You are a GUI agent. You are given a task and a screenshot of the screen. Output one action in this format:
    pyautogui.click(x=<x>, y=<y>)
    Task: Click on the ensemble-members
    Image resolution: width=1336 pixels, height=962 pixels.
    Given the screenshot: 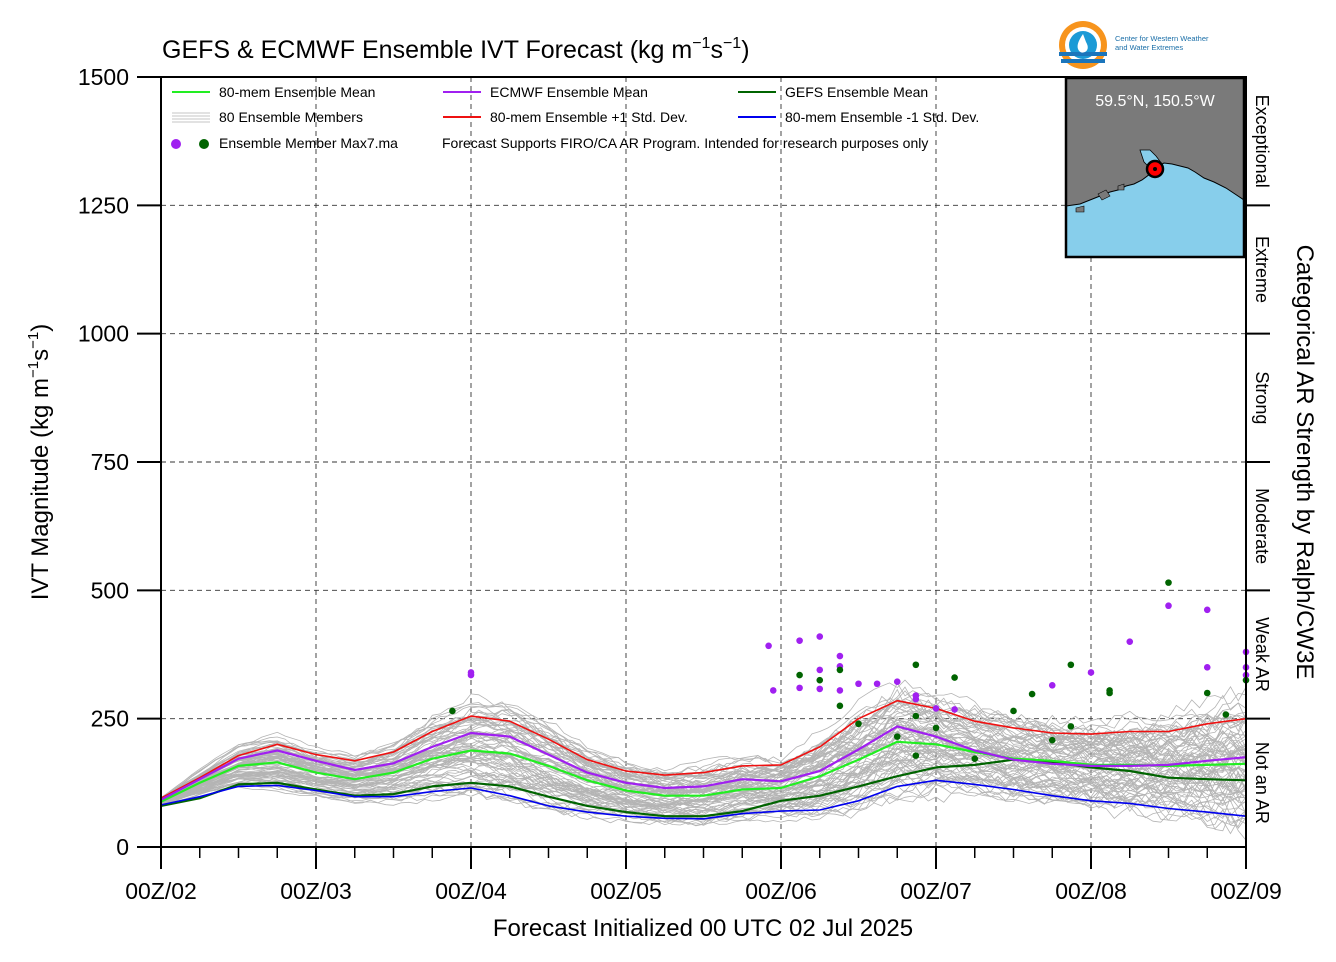 What is the action you would take?
    pyautogui.click(x=703, y=760)
    